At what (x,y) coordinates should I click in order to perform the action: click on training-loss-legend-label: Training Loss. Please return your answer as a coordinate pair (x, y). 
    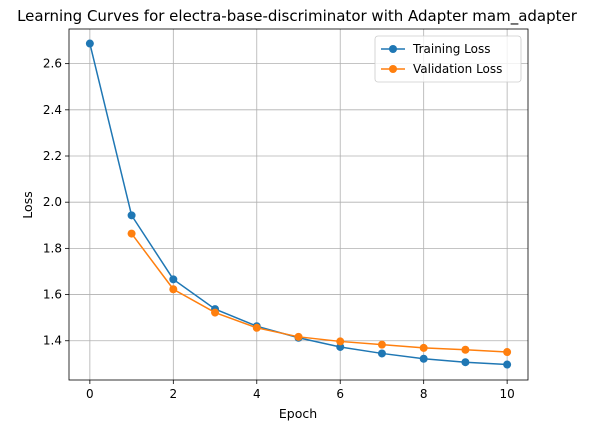
    Looking at the image, I should click on (451, 49).